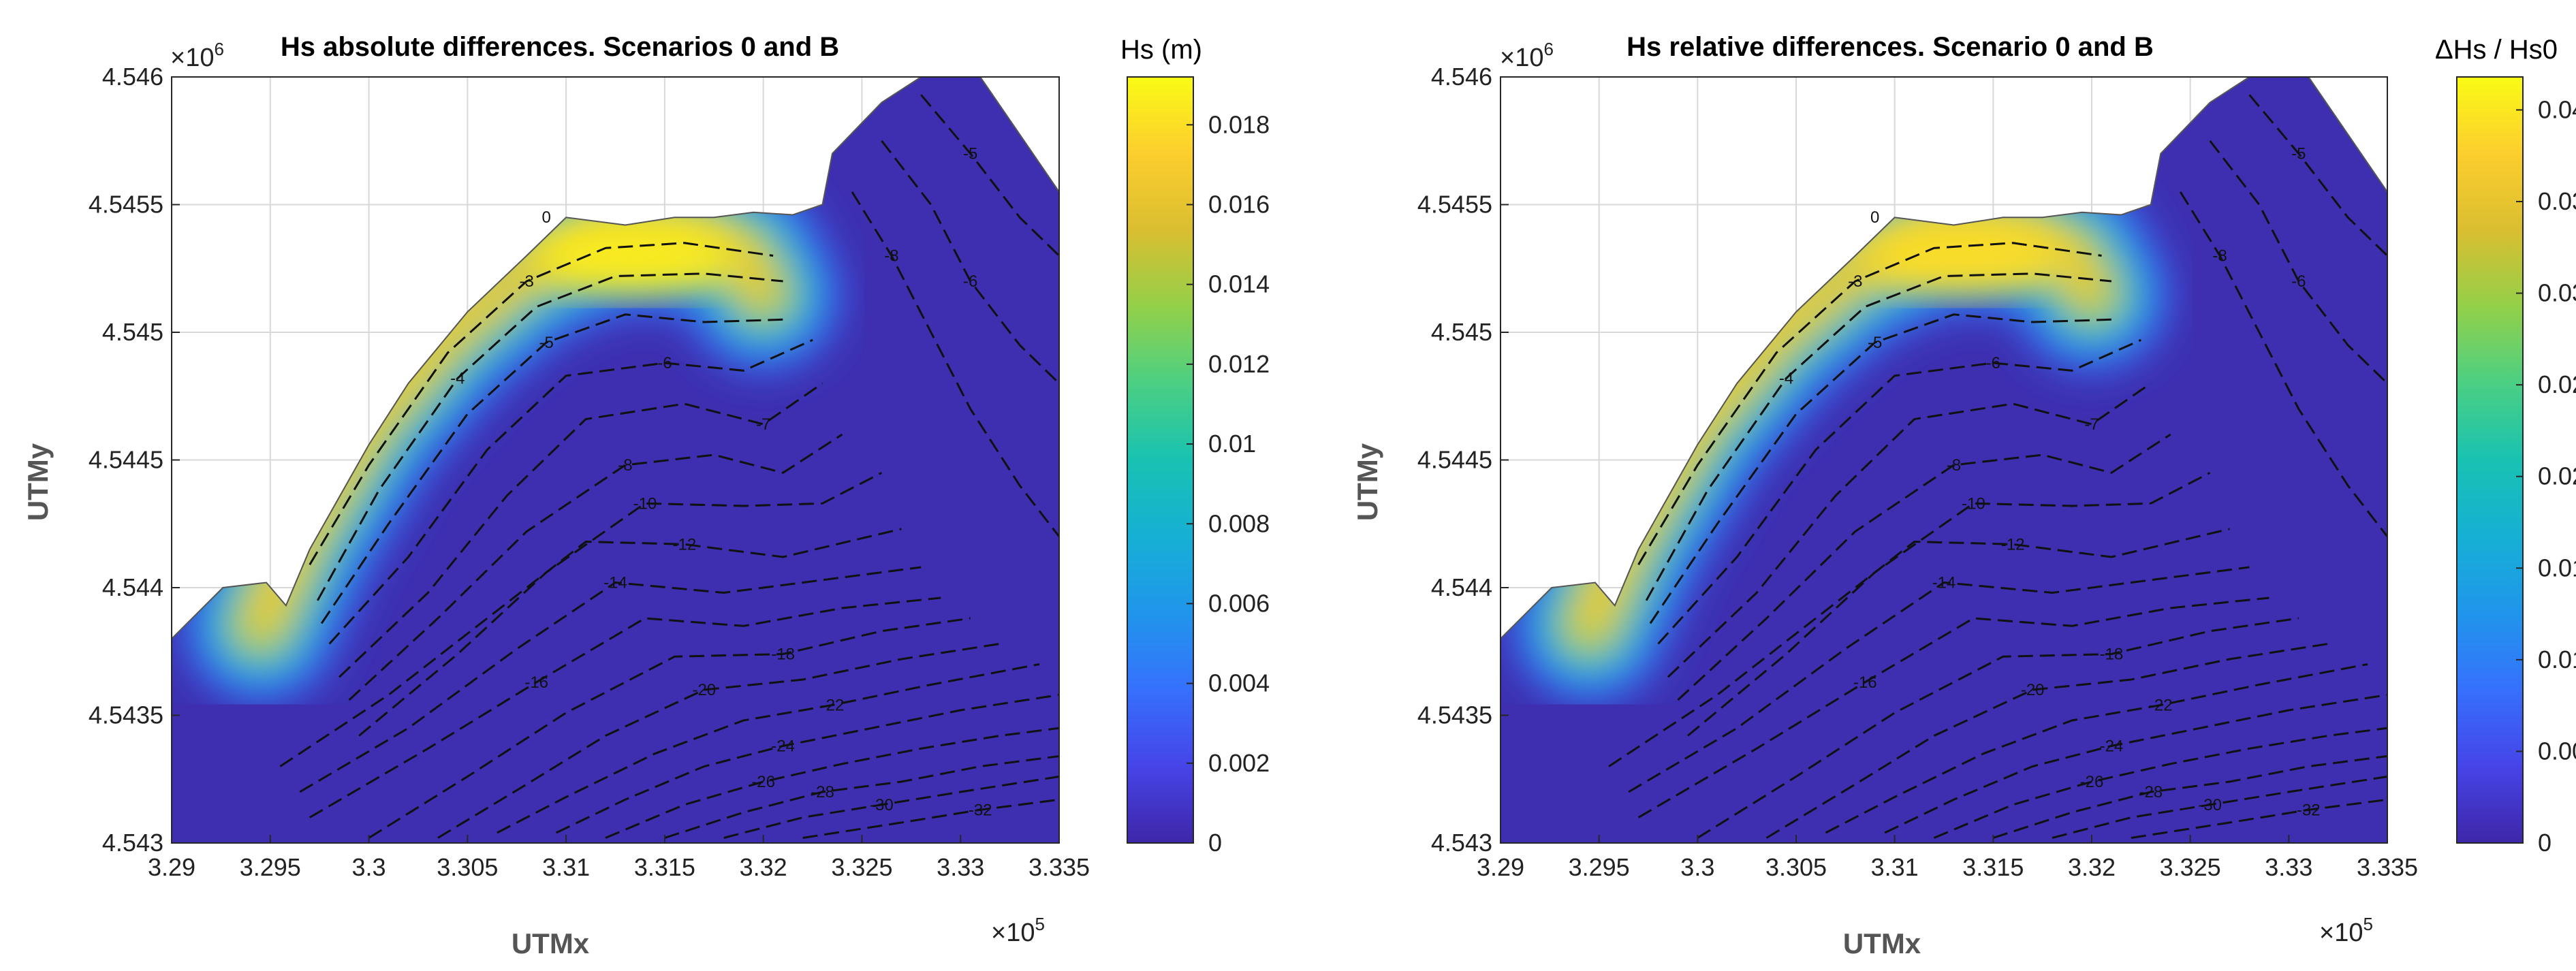  I want to click on colorbar-tick-label: 0.03, so click(2557, 293).